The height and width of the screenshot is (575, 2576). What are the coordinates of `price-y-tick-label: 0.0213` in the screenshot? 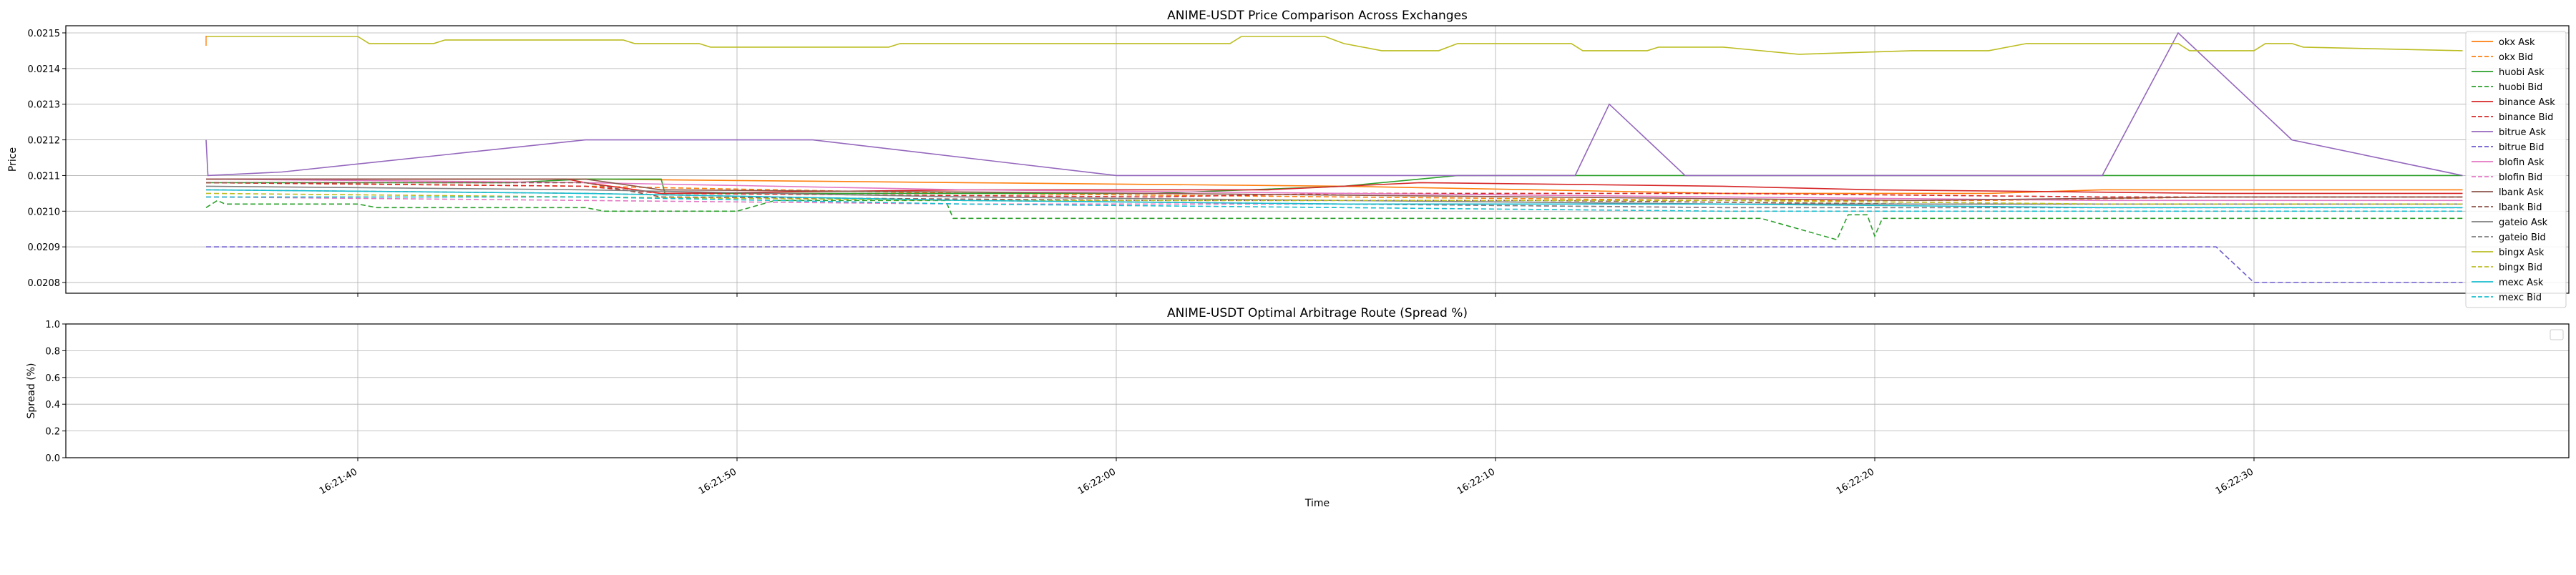 It's located at (44, 106).